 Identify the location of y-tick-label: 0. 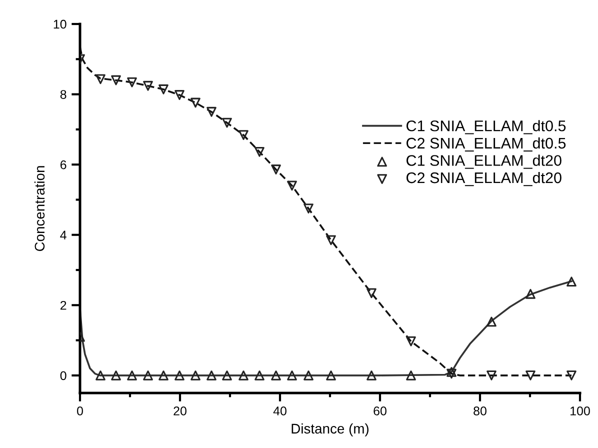
(63, 375).